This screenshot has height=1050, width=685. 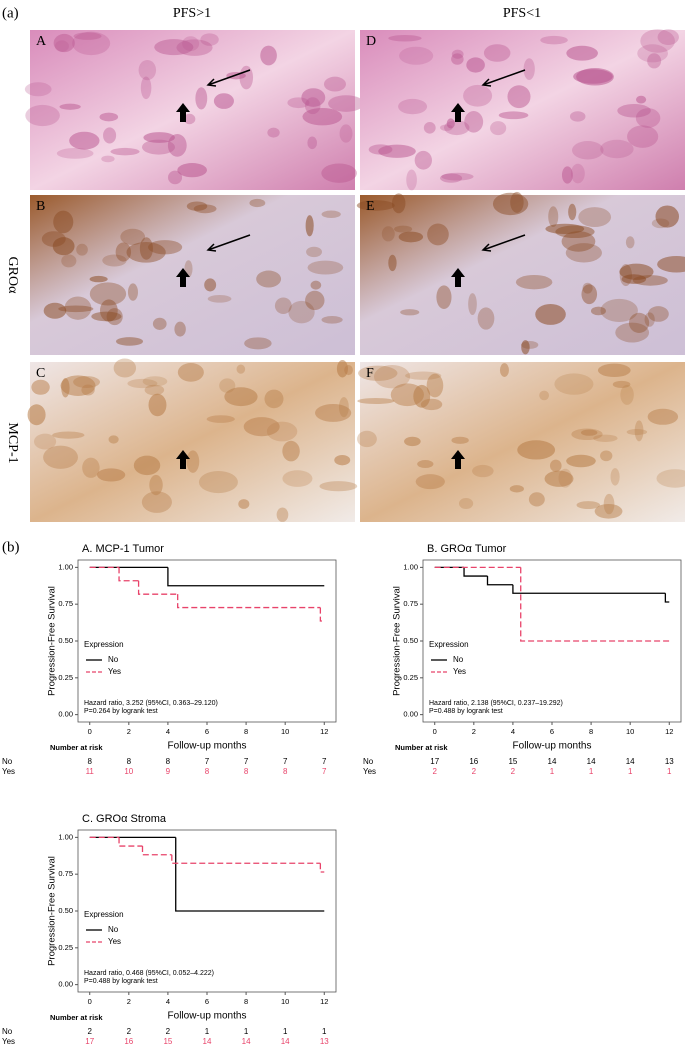 I want to click on x-tick-label: 8, so click(x=246, y=731).